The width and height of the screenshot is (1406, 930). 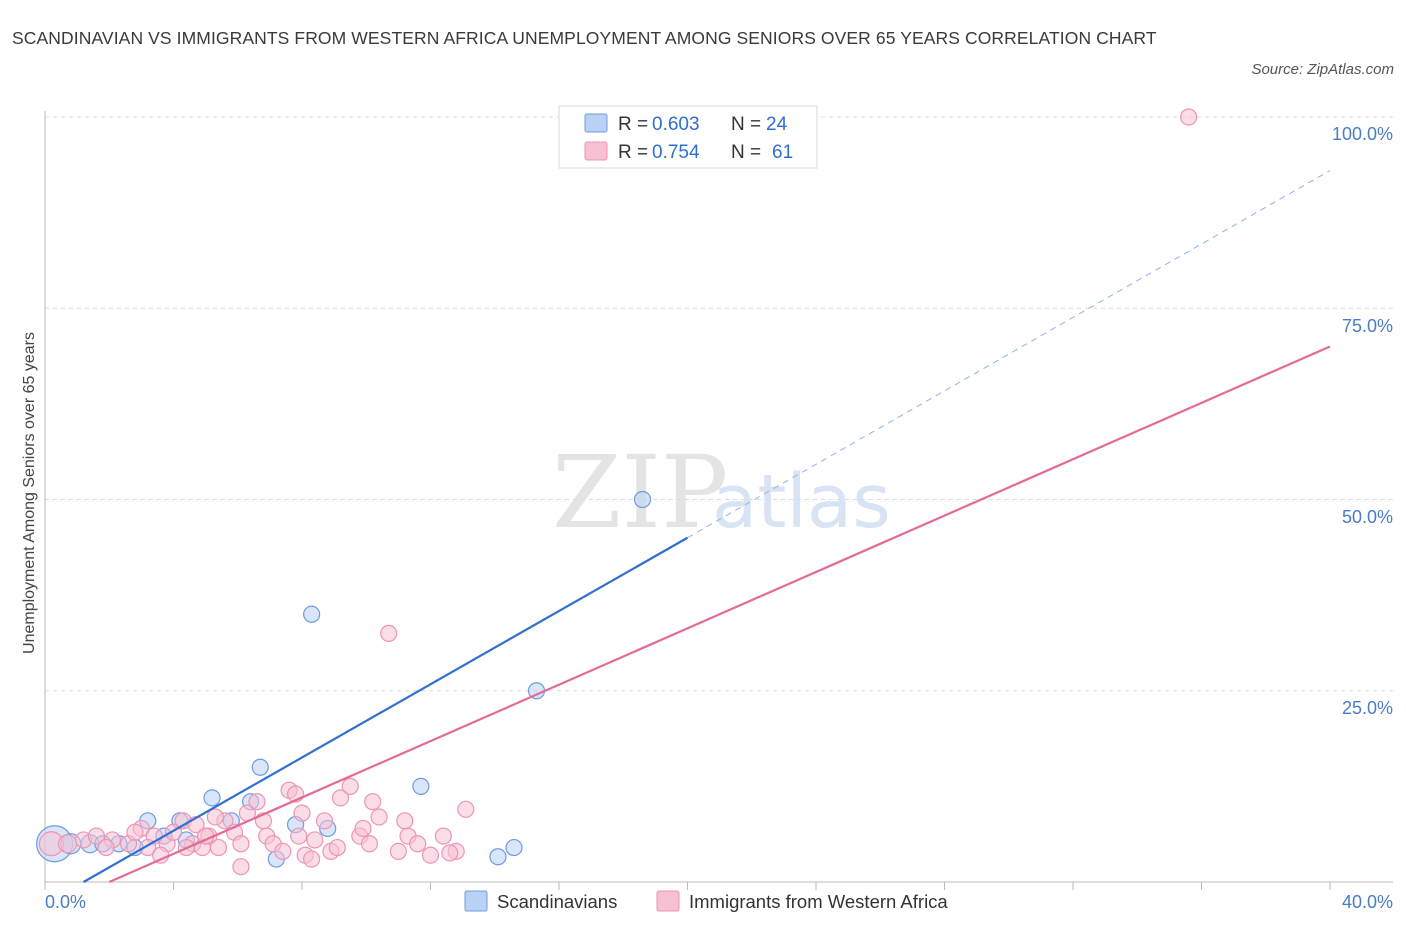 I want to click on series-legend-label-scandinavians: Scandinavians, so click(x=557, y=901).